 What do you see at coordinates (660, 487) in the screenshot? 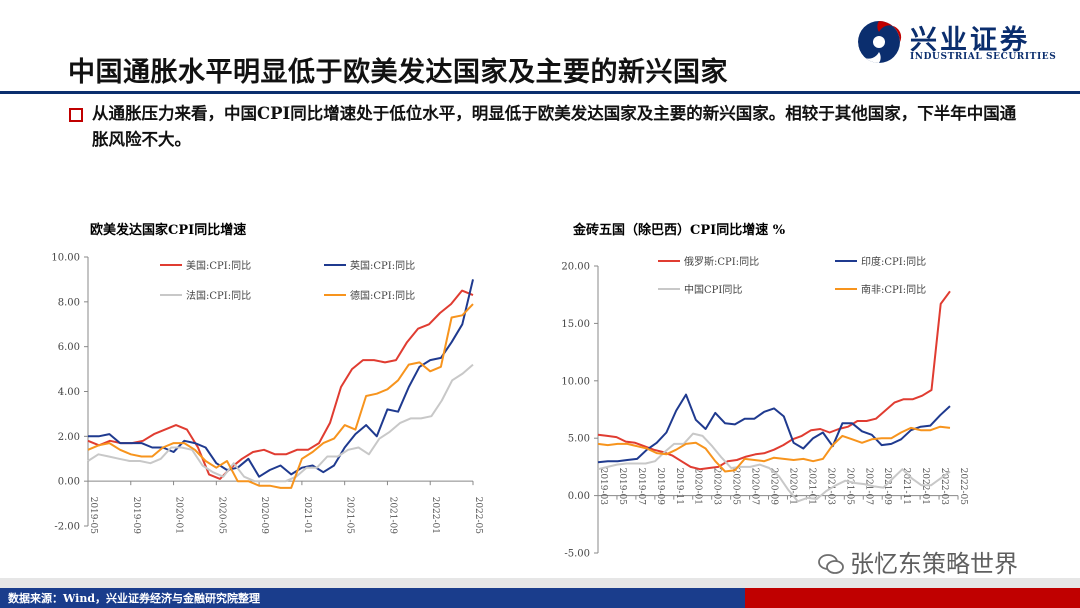
I see `chart2-xtick-label: 2019-09` at bounding box center [660, 487].